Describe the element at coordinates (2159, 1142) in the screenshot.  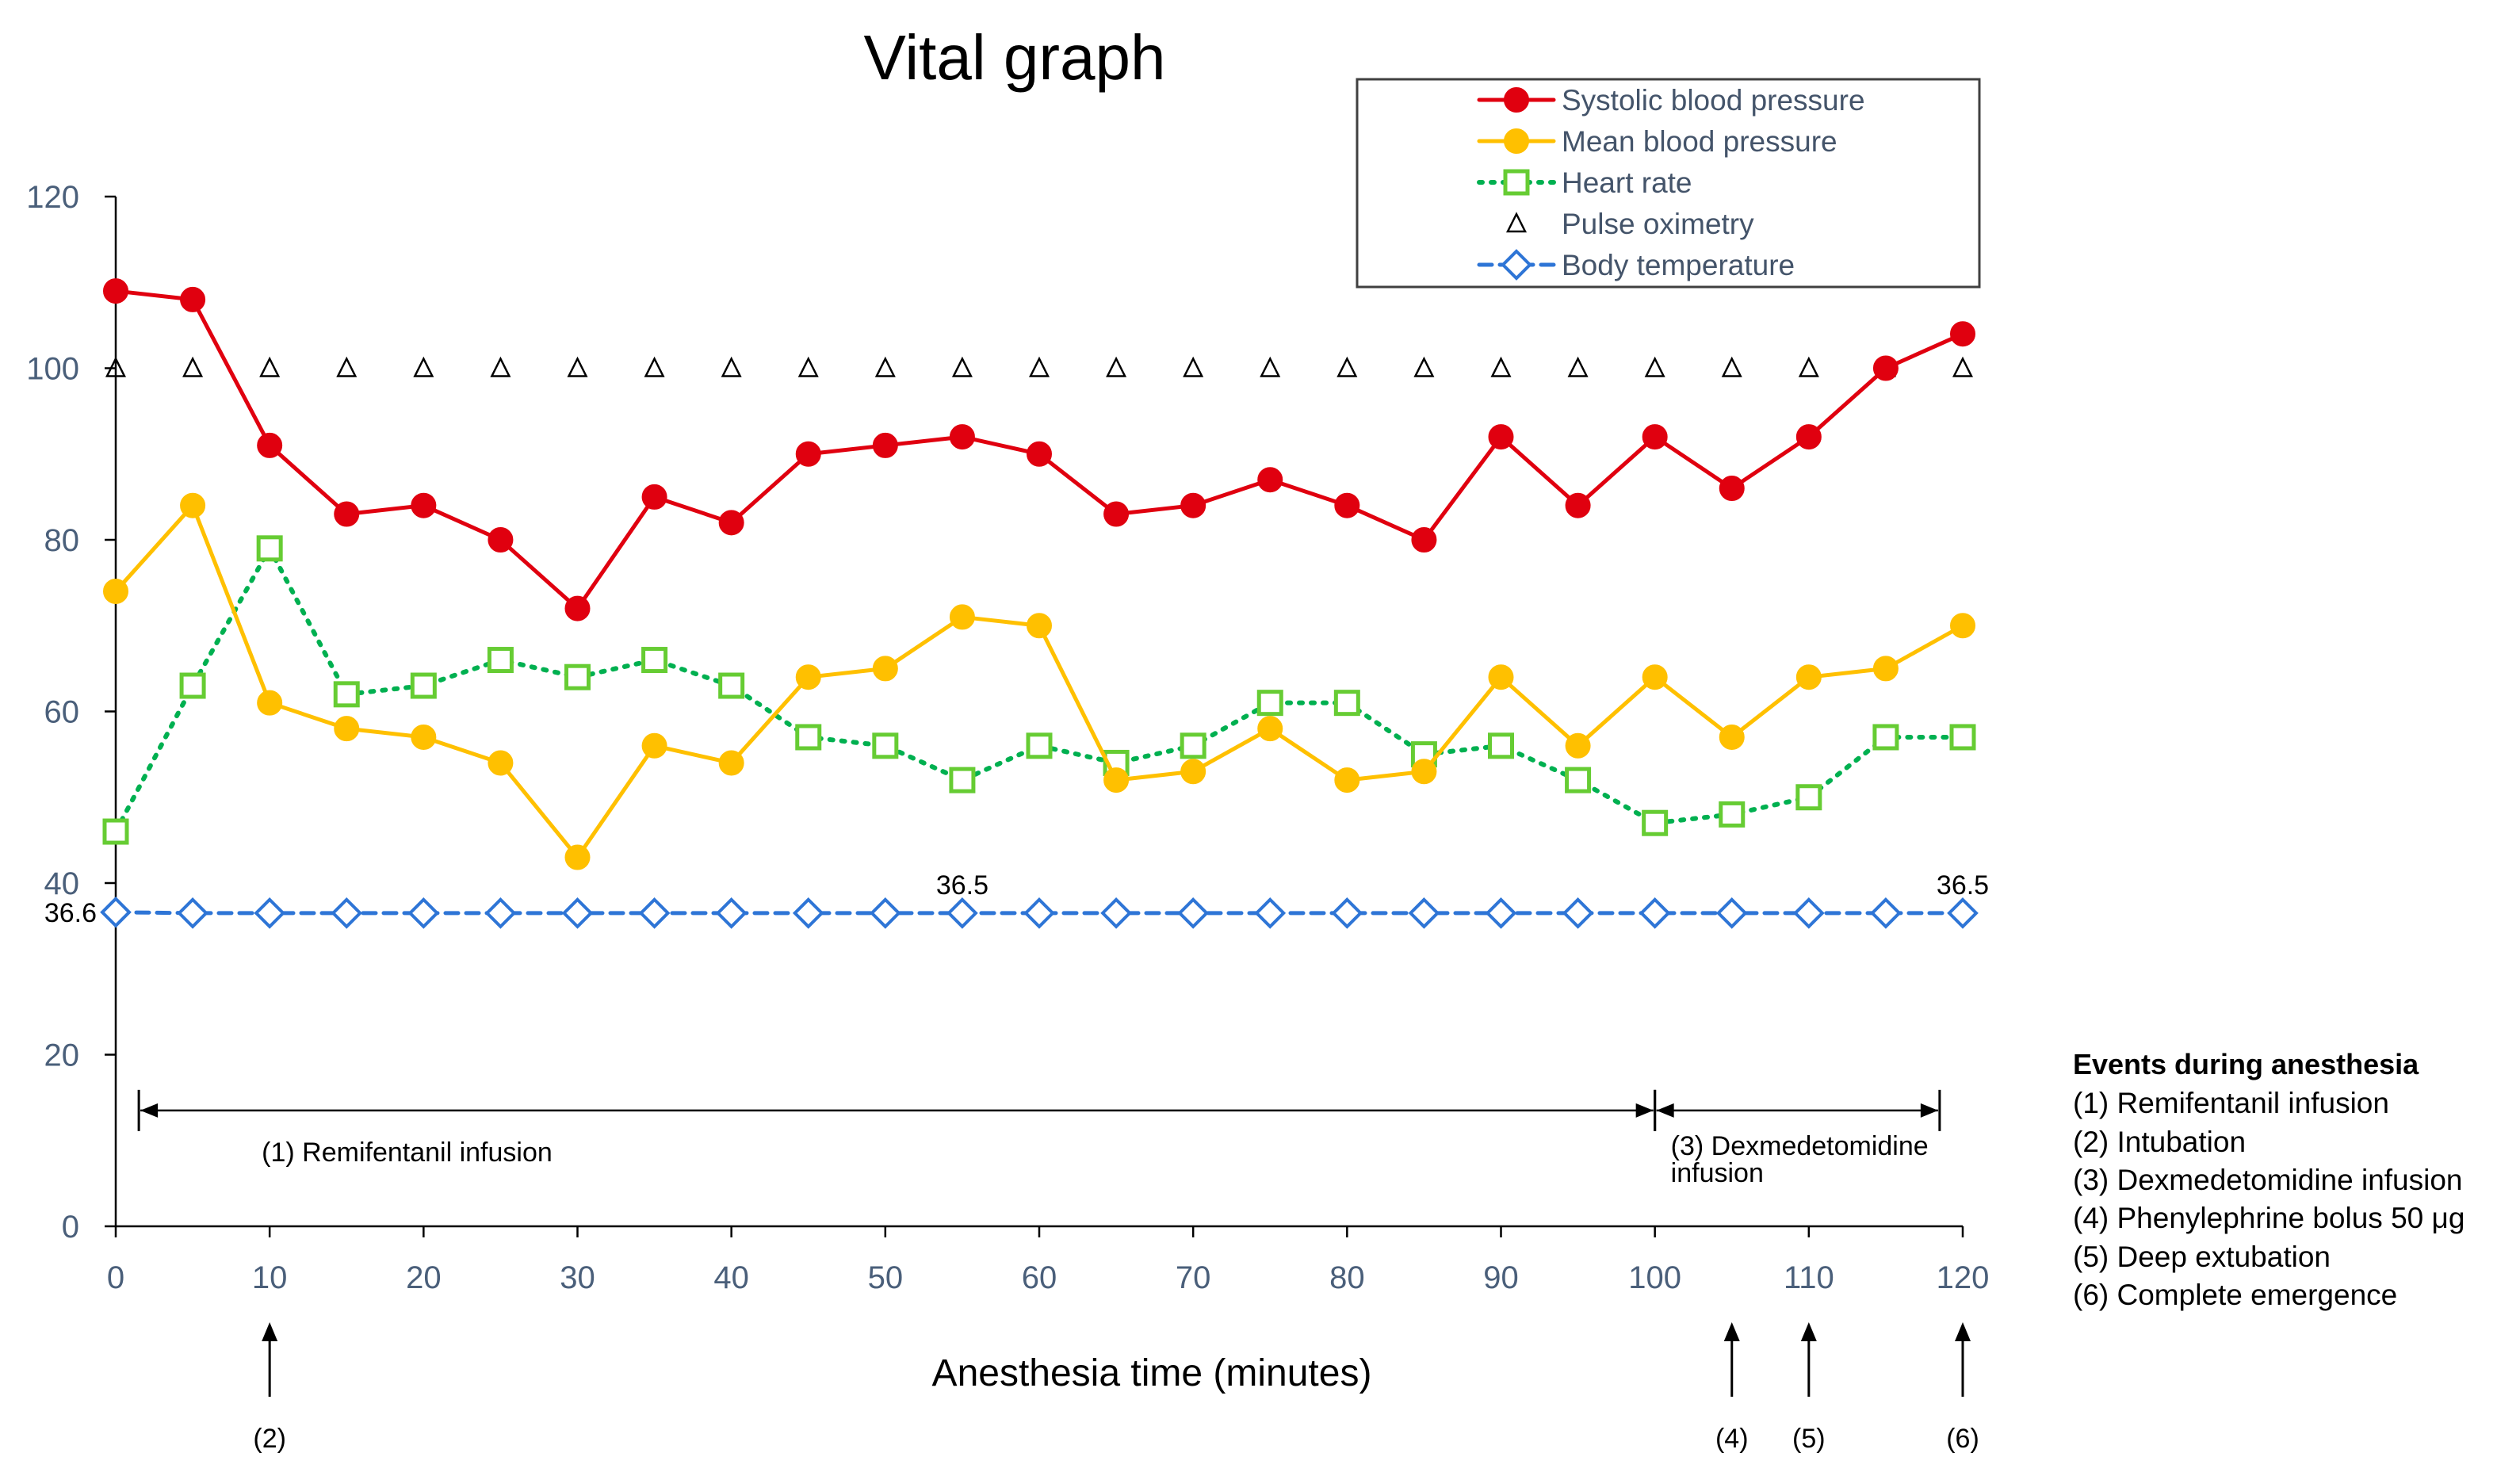
I see `events-item: (2) Intubation` at that location.